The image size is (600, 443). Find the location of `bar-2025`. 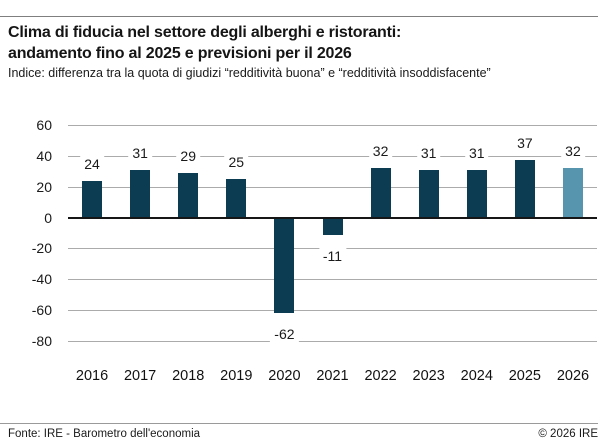

bar-2025 is located at coordinates (524, 189).